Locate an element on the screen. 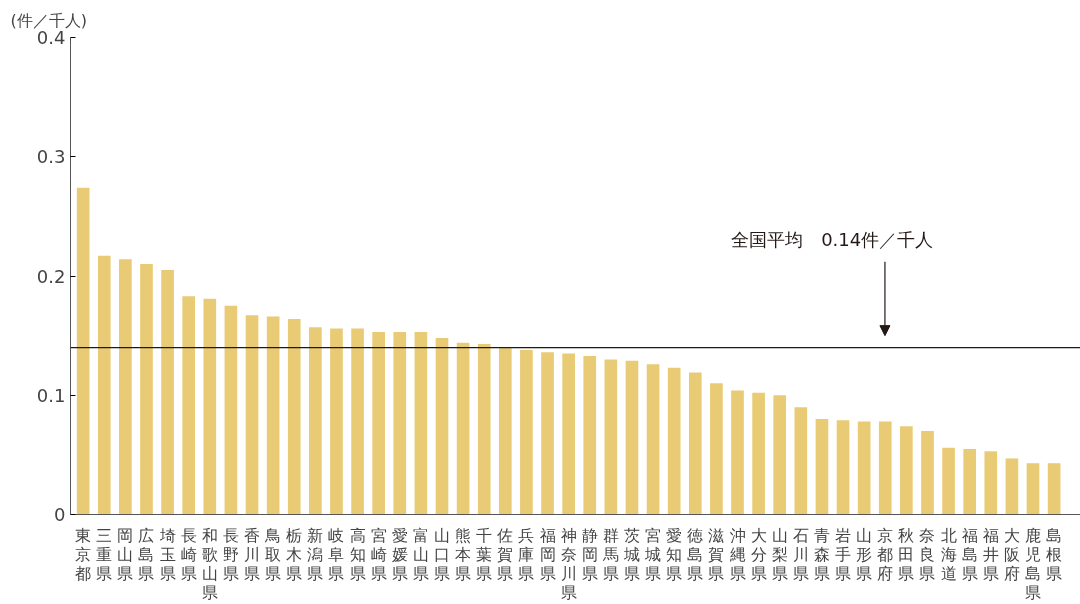 This screenshot has width=1080, height=604. x-tick-label: 秋田県 is located at coordinates (906, 554).